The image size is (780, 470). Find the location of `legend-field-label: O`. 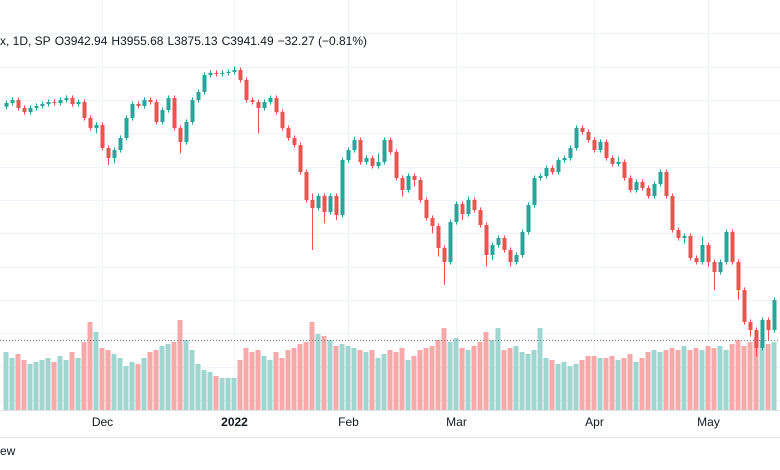

legend-field-label: O is located at coordinates (59, 41).